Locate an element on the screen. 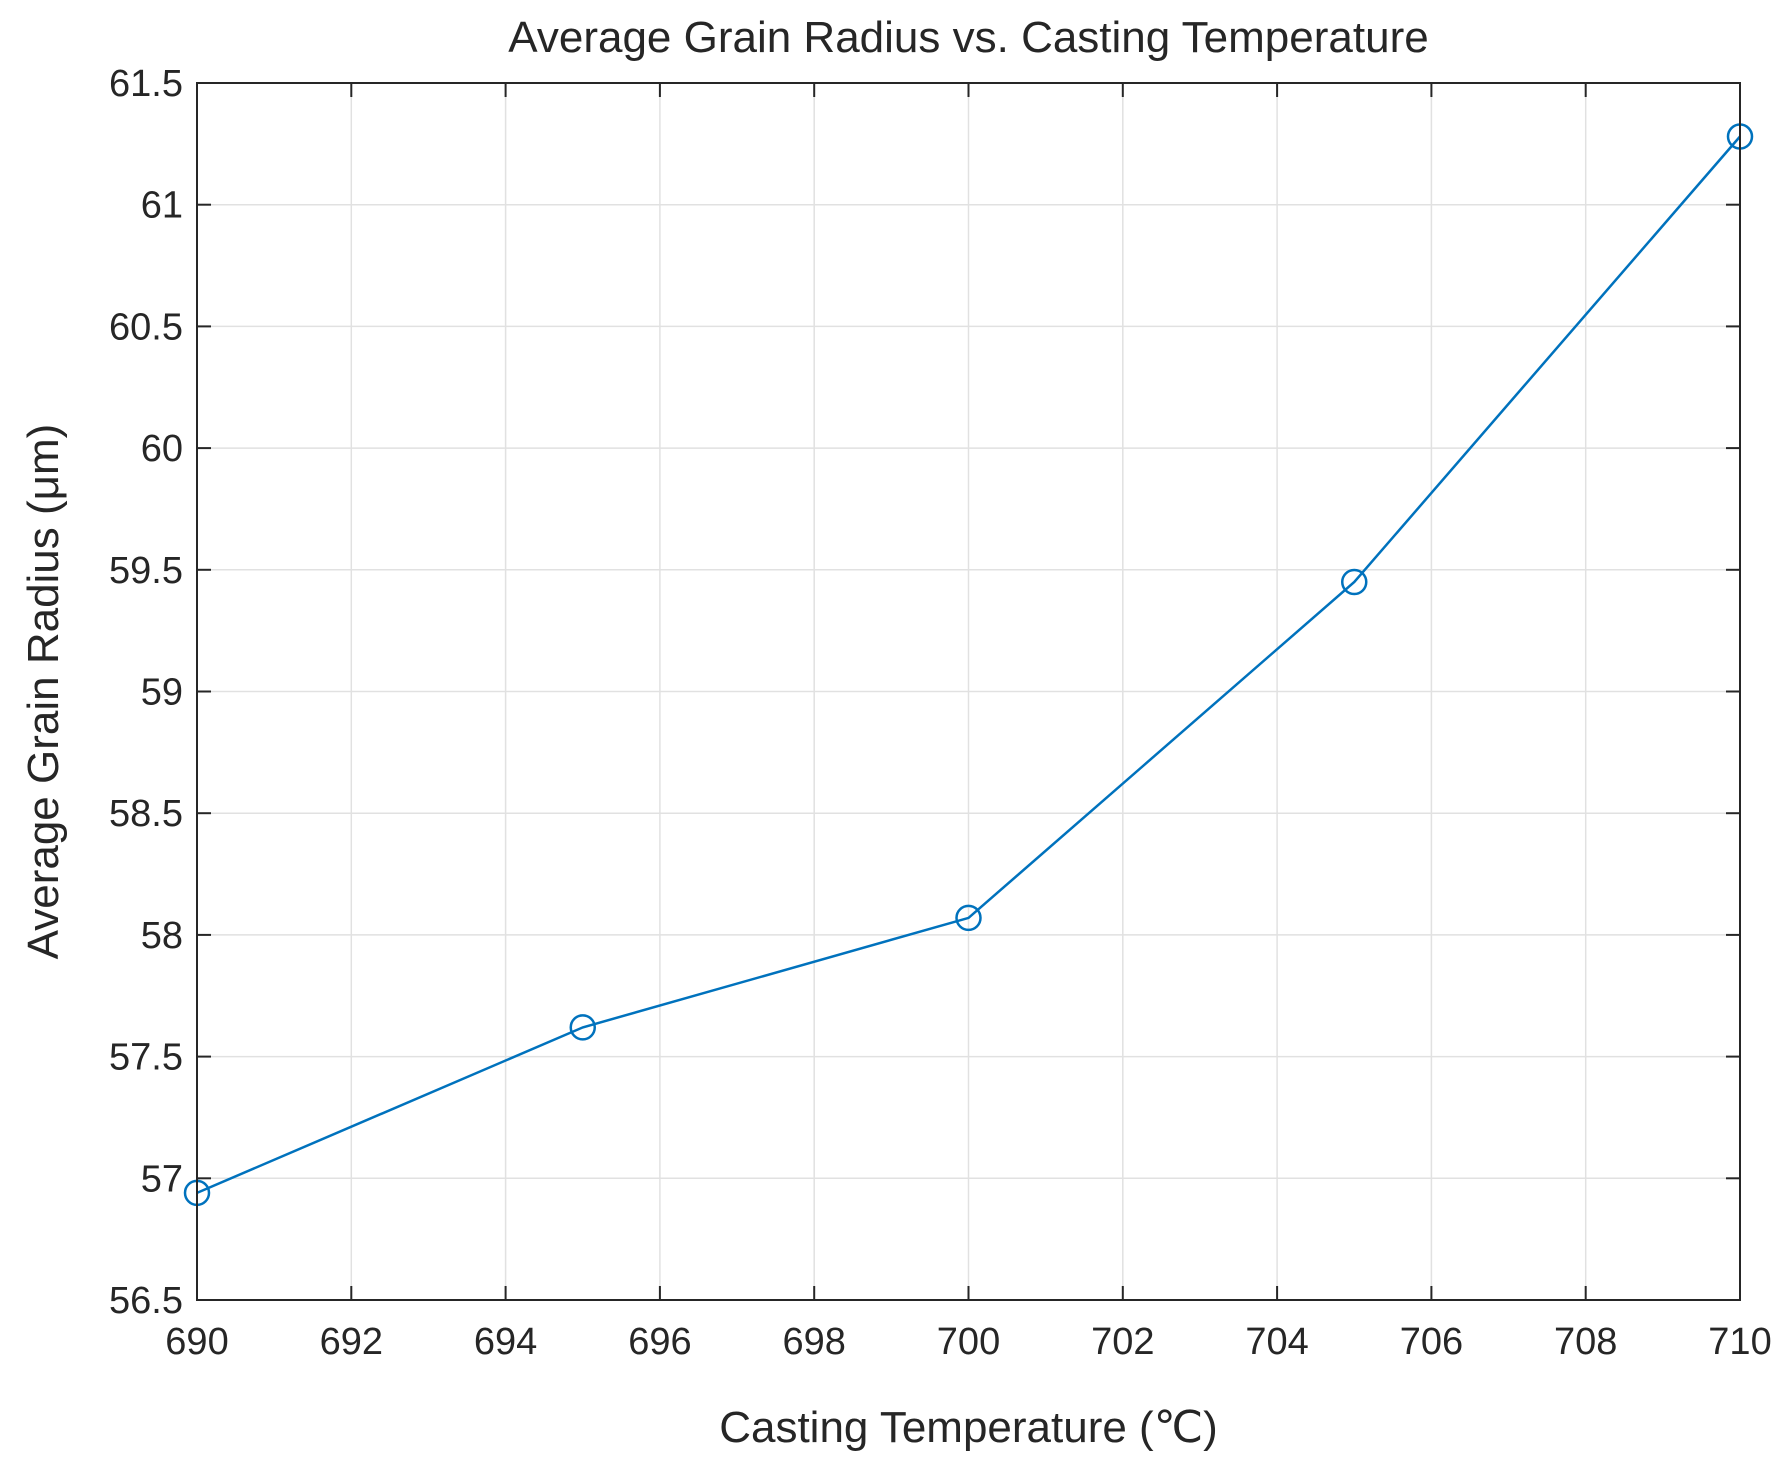  x-tick-label: 692 is located at coordinates (351, 1342).